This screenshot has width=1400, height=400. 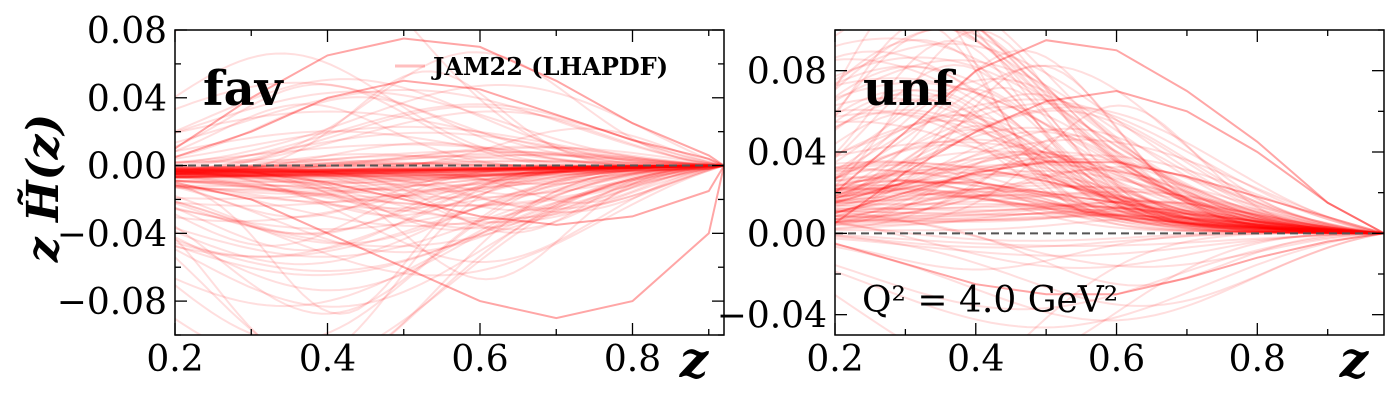 I want to click on panel-title: fav, so click(x=244, y=89).